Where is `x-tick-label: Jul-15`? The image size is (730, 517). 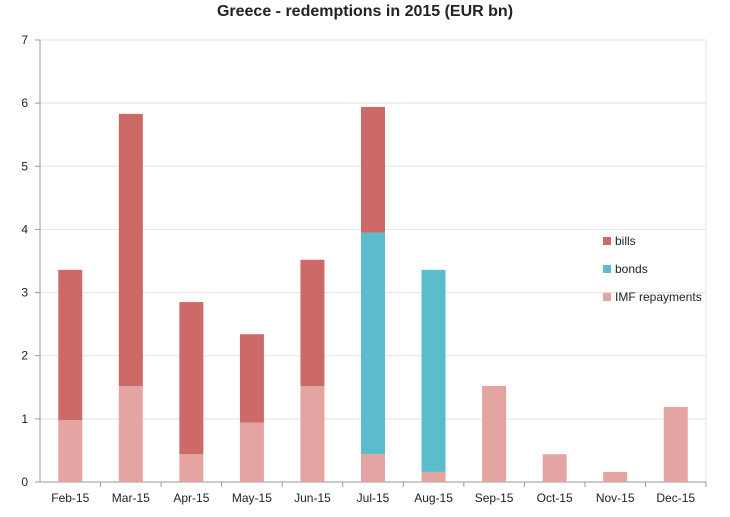
x-tick-label: Jul-15 is located at coordinates (373, 498).